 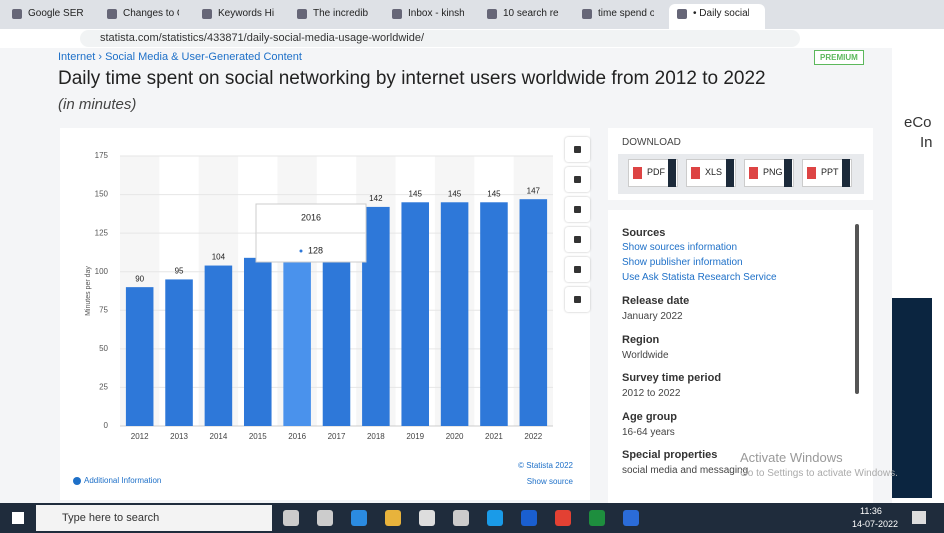 What do you see at coordinates (846, 173) in the screenshot?
I see `plus-tab` at bounding box center [846, 173].